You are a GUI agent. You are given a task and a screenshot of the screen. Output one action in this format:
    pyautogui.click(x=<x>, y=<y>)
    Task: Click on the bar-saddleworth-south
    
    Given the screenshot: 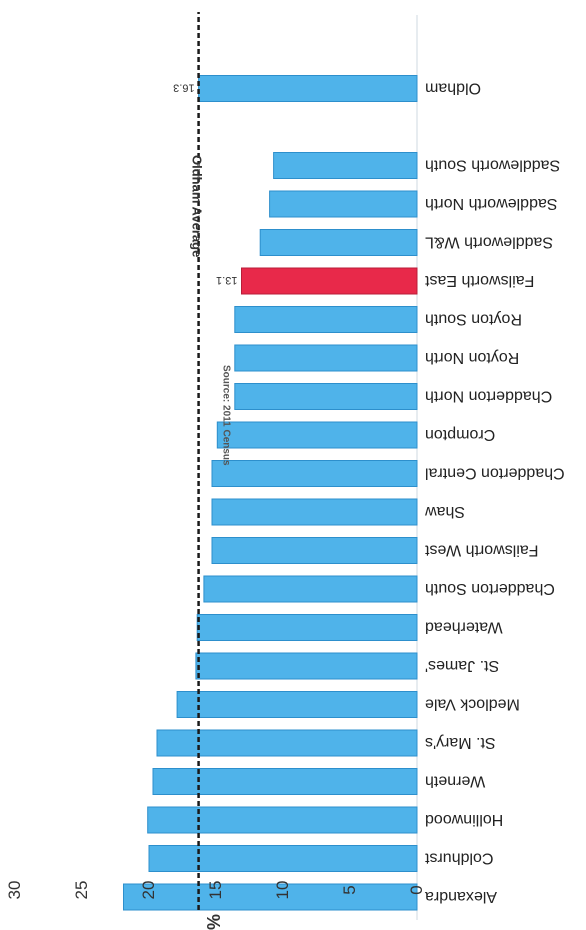 What is the action you would take?
    pyautogui.click(x=345, y=165)
    